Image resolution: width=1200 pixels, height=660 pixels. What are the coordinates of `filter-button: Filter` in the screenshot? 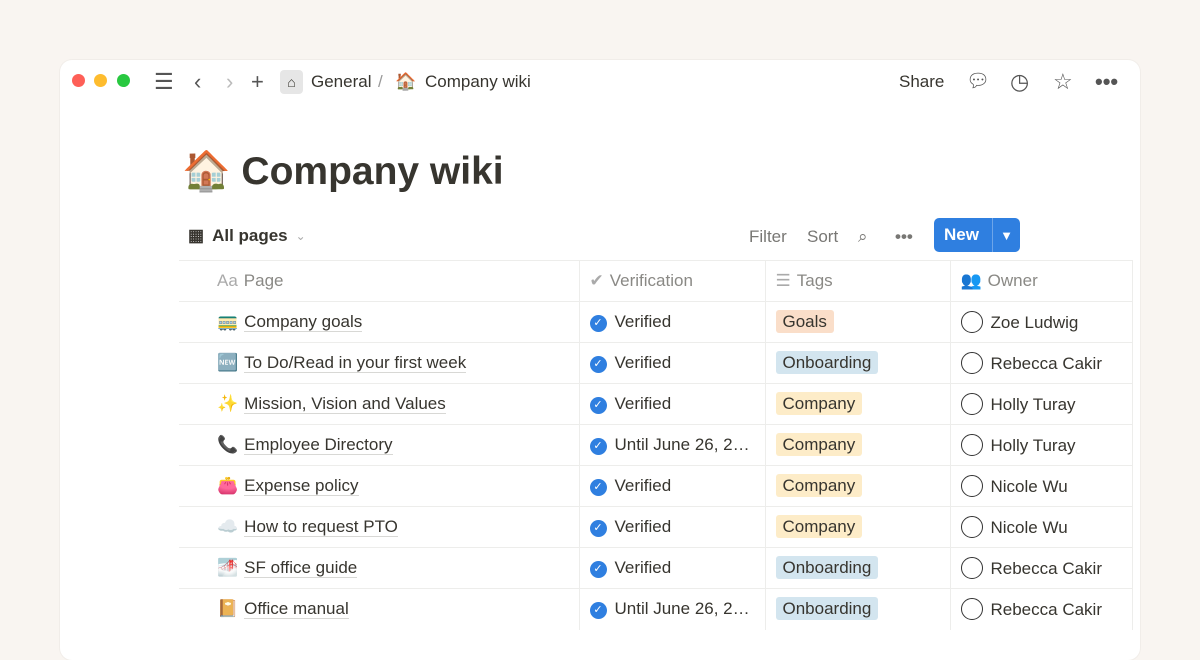 It's located at (768, 236).